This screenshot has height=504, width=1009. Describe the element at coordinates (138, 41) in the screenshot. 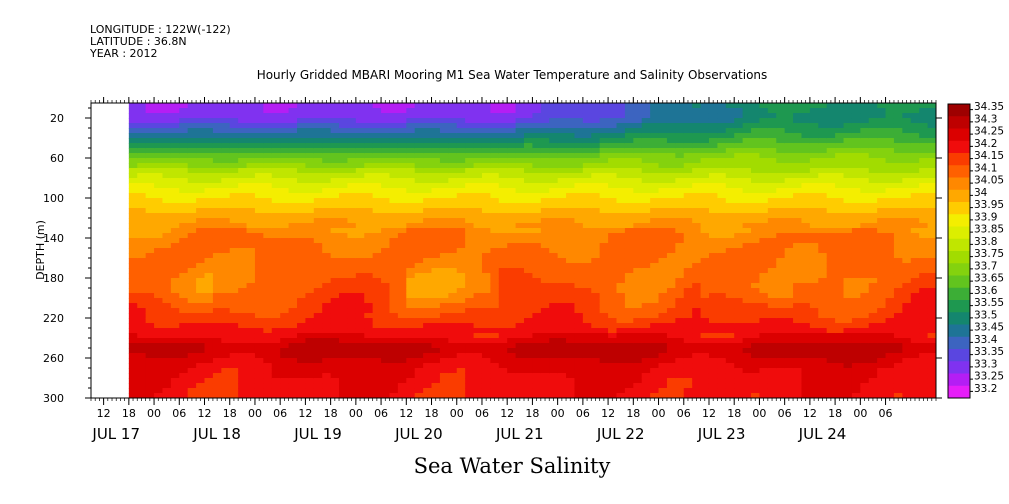

I see `latitude-label: LATITUDE : 36.8N` at that location.